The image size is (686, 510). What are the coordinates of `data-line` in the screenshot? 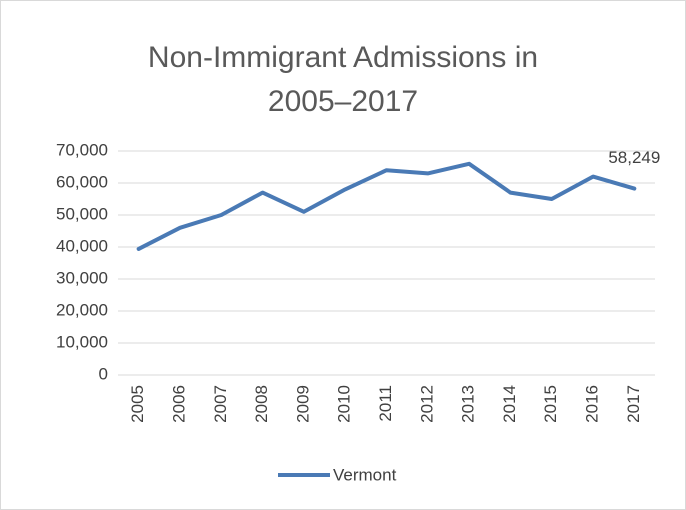 It's located at (386, 206).